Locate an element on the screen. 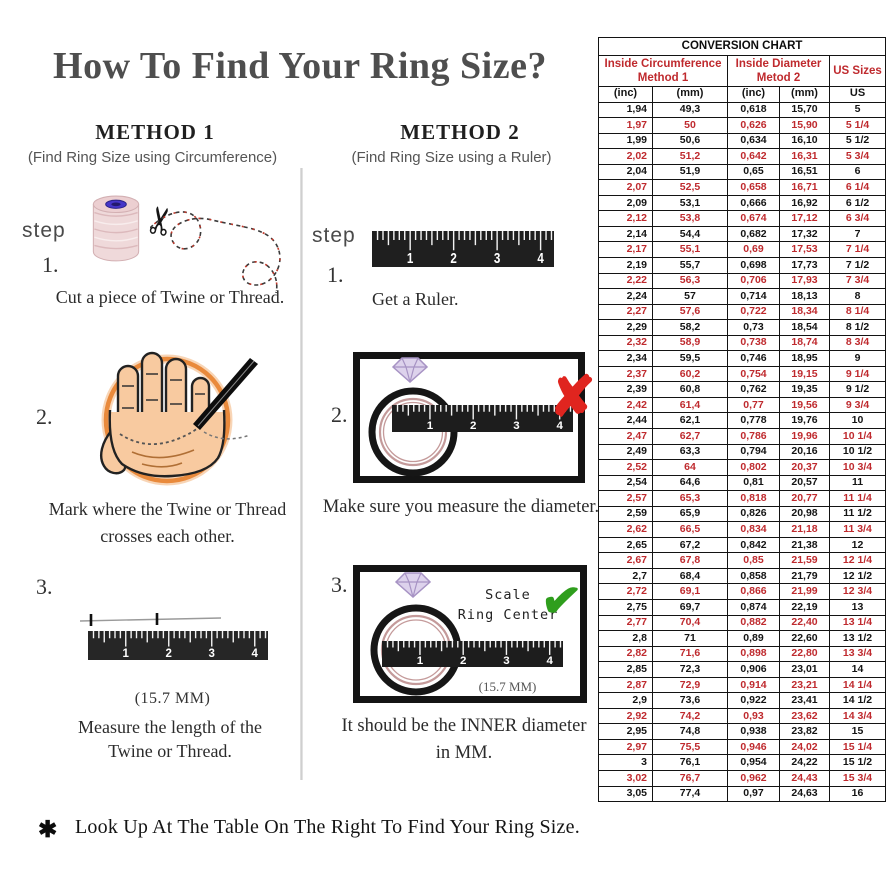 The height and width of the screenshot is (895, 886). table-row: 2,22 56,3 0,706 17,93 7 3/4 is located at coordinates (742, 281).